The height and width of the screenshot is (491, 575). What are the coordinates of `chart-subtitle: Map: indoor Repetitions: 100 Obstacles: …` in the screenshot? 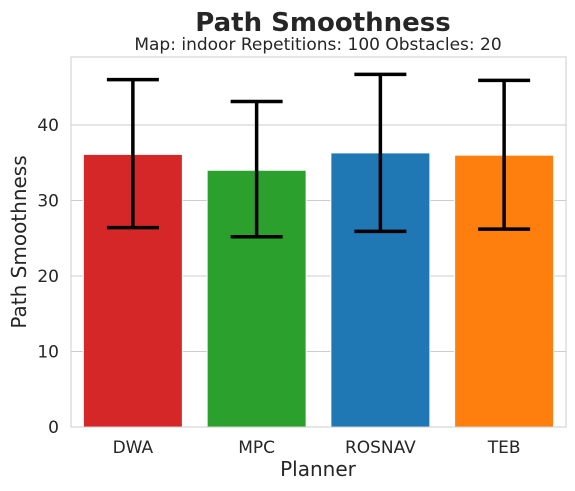 It's located at (317, 45).